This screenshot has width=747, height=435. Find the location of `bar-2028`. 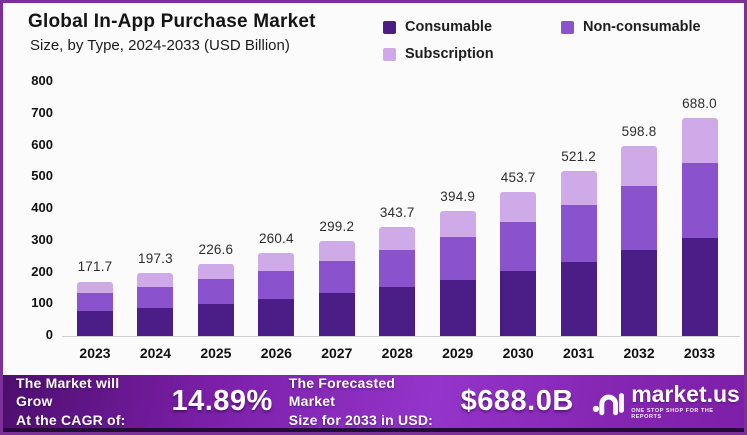

bar-2028 is located at coordinates (397, 281).